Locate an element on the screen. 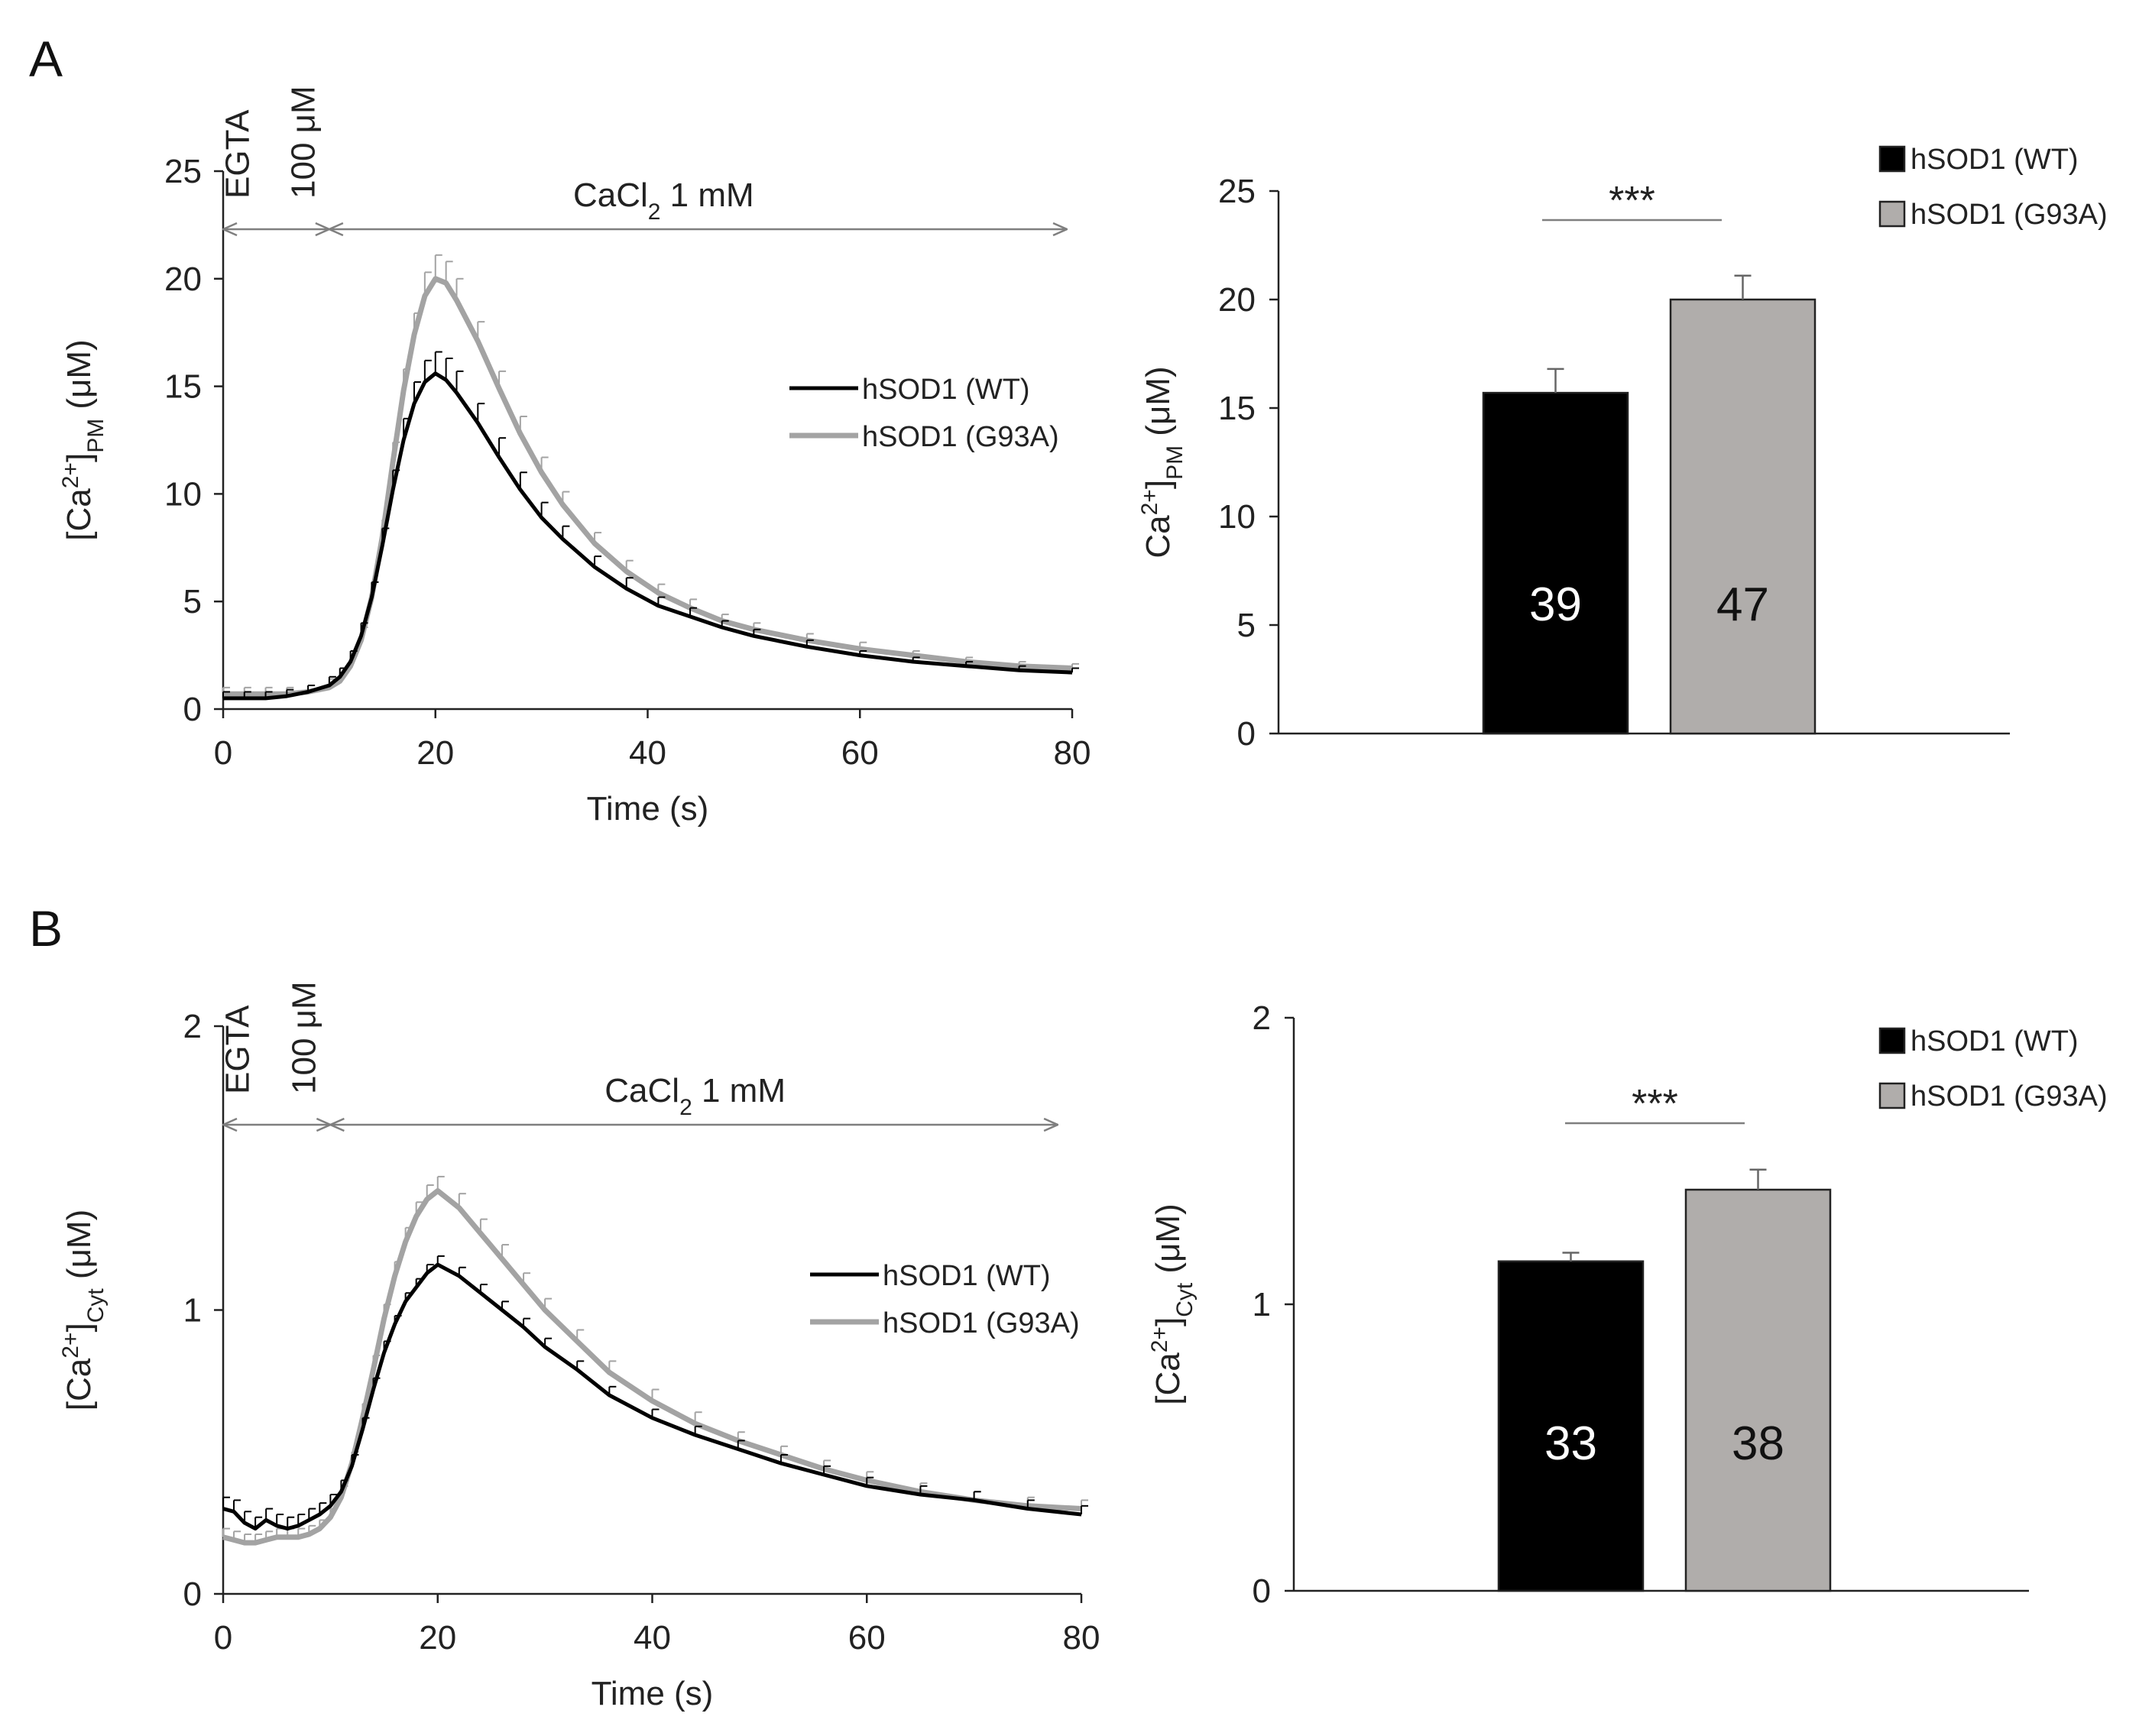 The height and width of the screenshot is (1736, 2152). y-axis-label: [Ca2+]PM (μM) is located at coordinates (83, 440).